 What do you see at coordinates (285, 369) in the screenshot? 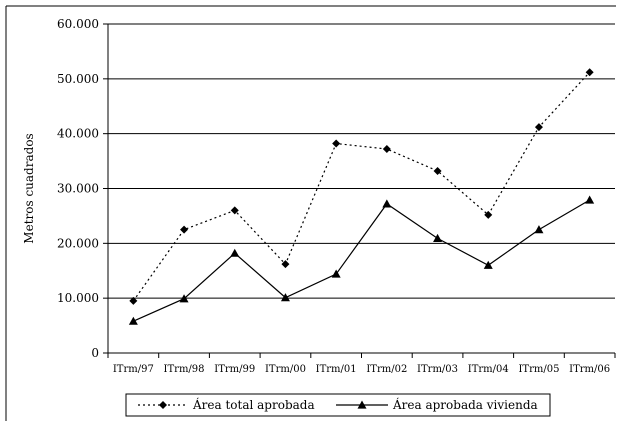
I see `x-tick-label: ITrm/00` at bounding box center [285, 369].